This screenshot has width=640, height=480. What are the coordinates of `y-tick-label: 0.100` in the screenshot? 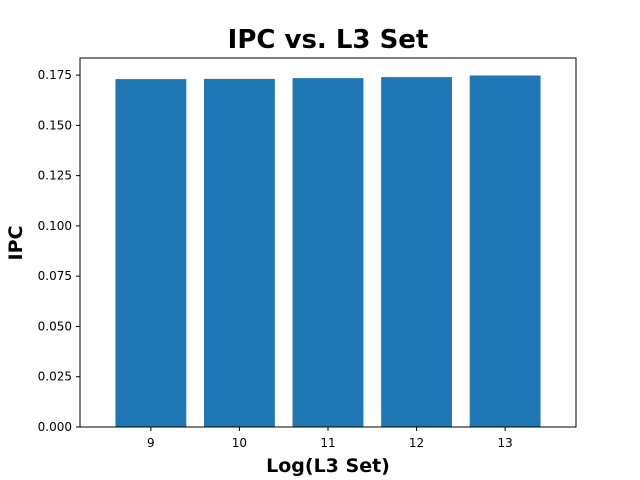 It's located at (55, 226).